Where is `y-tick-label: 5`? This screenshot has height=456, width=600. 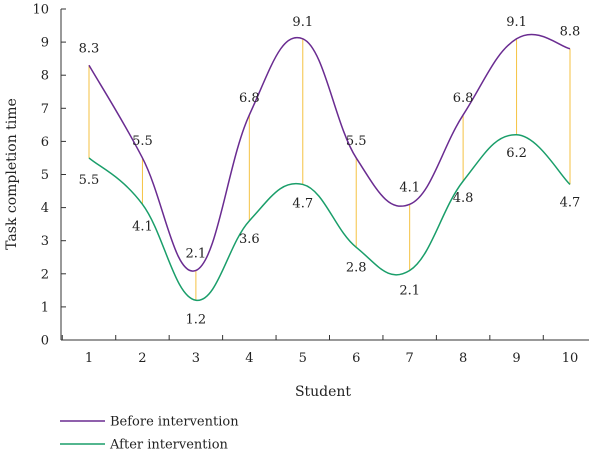 y-tick-label: 5 is located at coordinates (45, 175).